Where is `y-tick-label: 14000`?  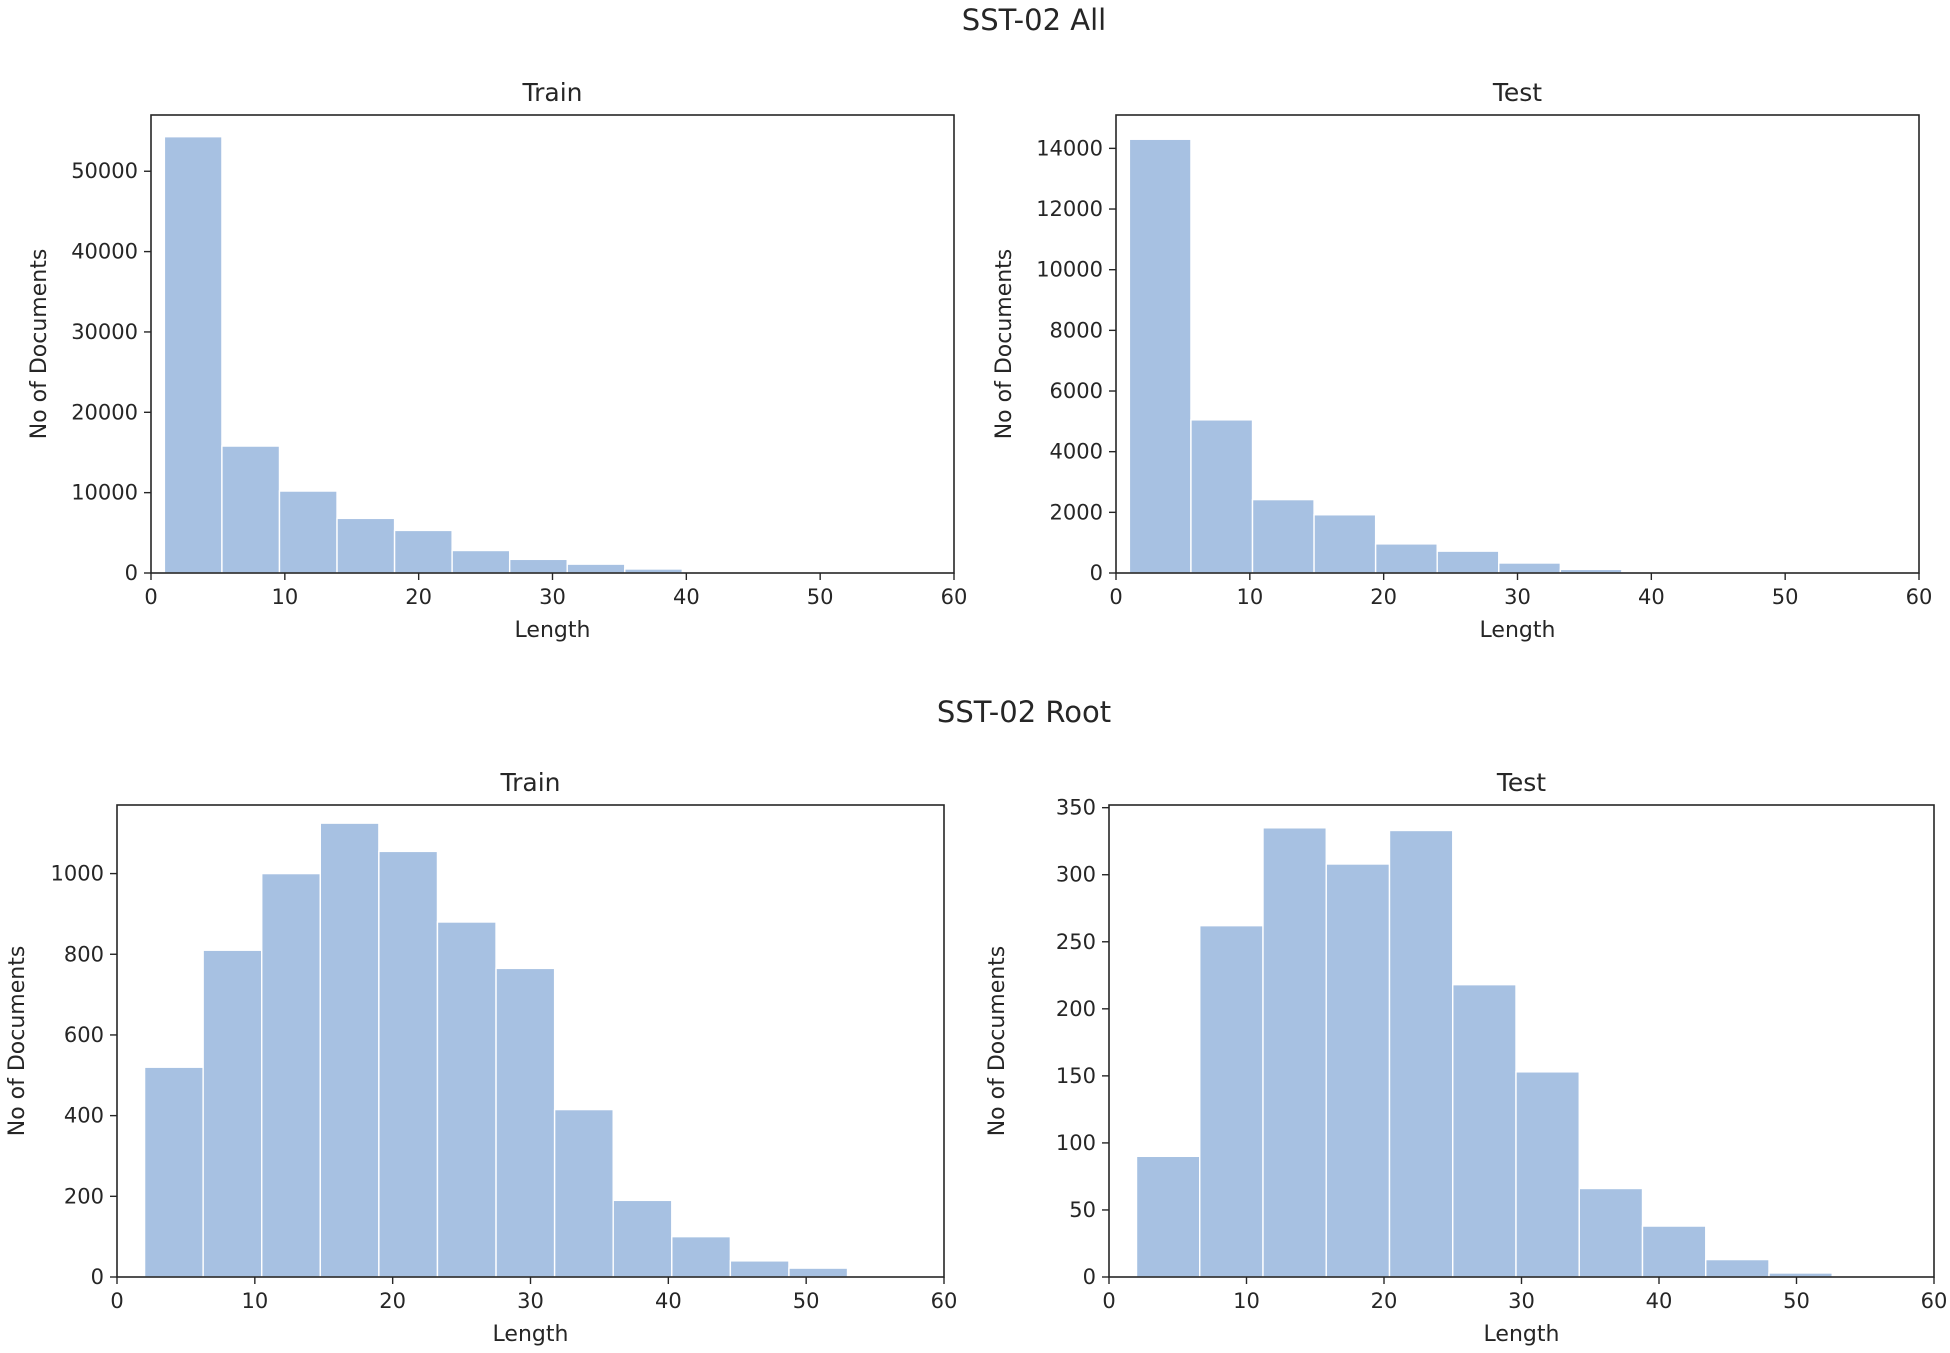 y-tick-label: 14000 is located at coordinates (1069, 148).